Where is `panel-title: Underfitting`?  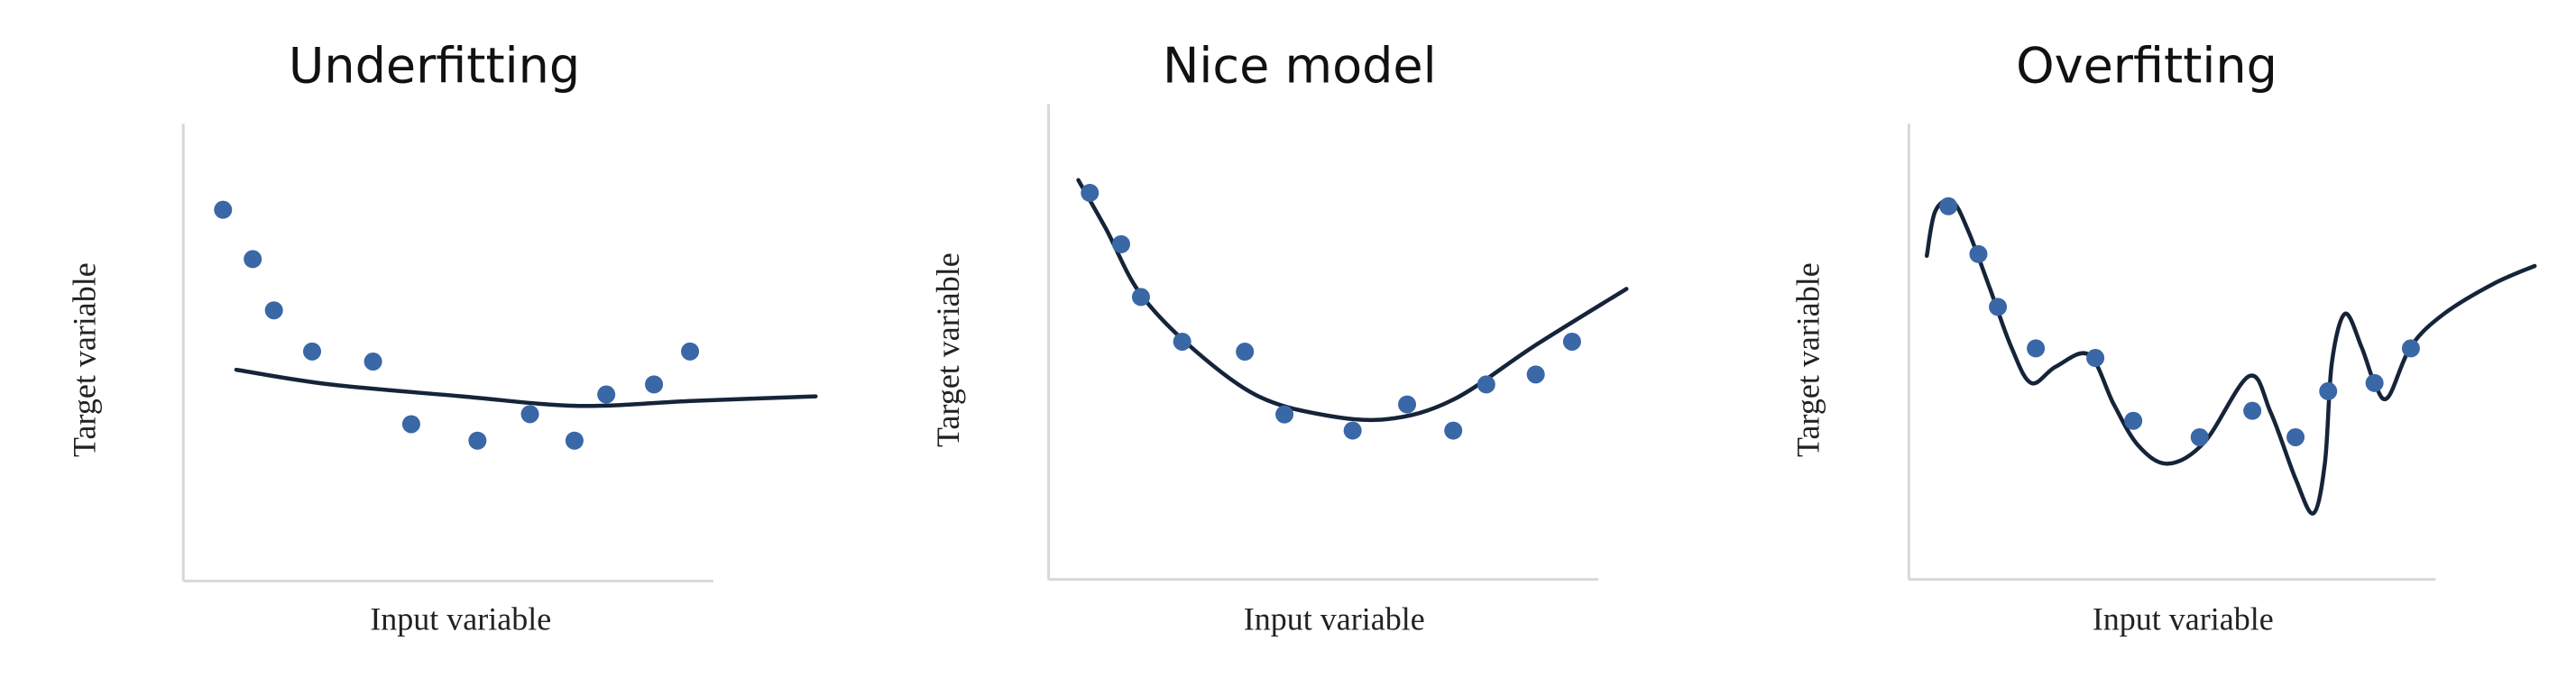 panel-title: Underfitting is located at coordinates (435, 66).